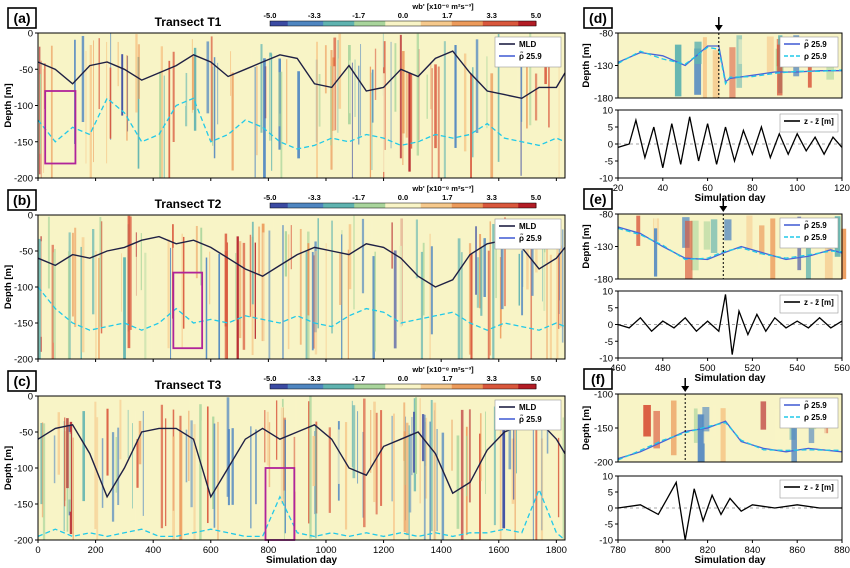 The height and width of the screenshot is (568, 850). What do you see at coordinates (26, 433) in the screenshot?
I see `y-tick-label: -50` at bounding box center [26, 433].